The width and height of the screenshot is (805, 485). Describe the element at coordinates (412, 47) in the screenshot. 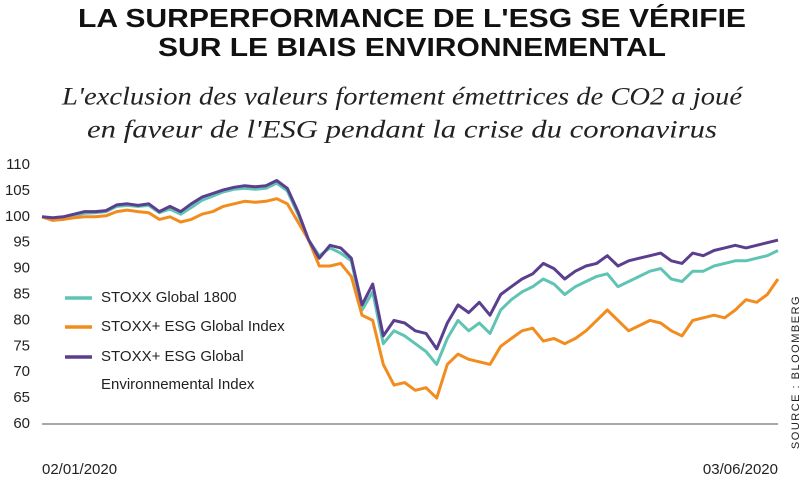

I see `chart-title: SUR LE BIAIS ENVIRONNEMENTAL` at that location.